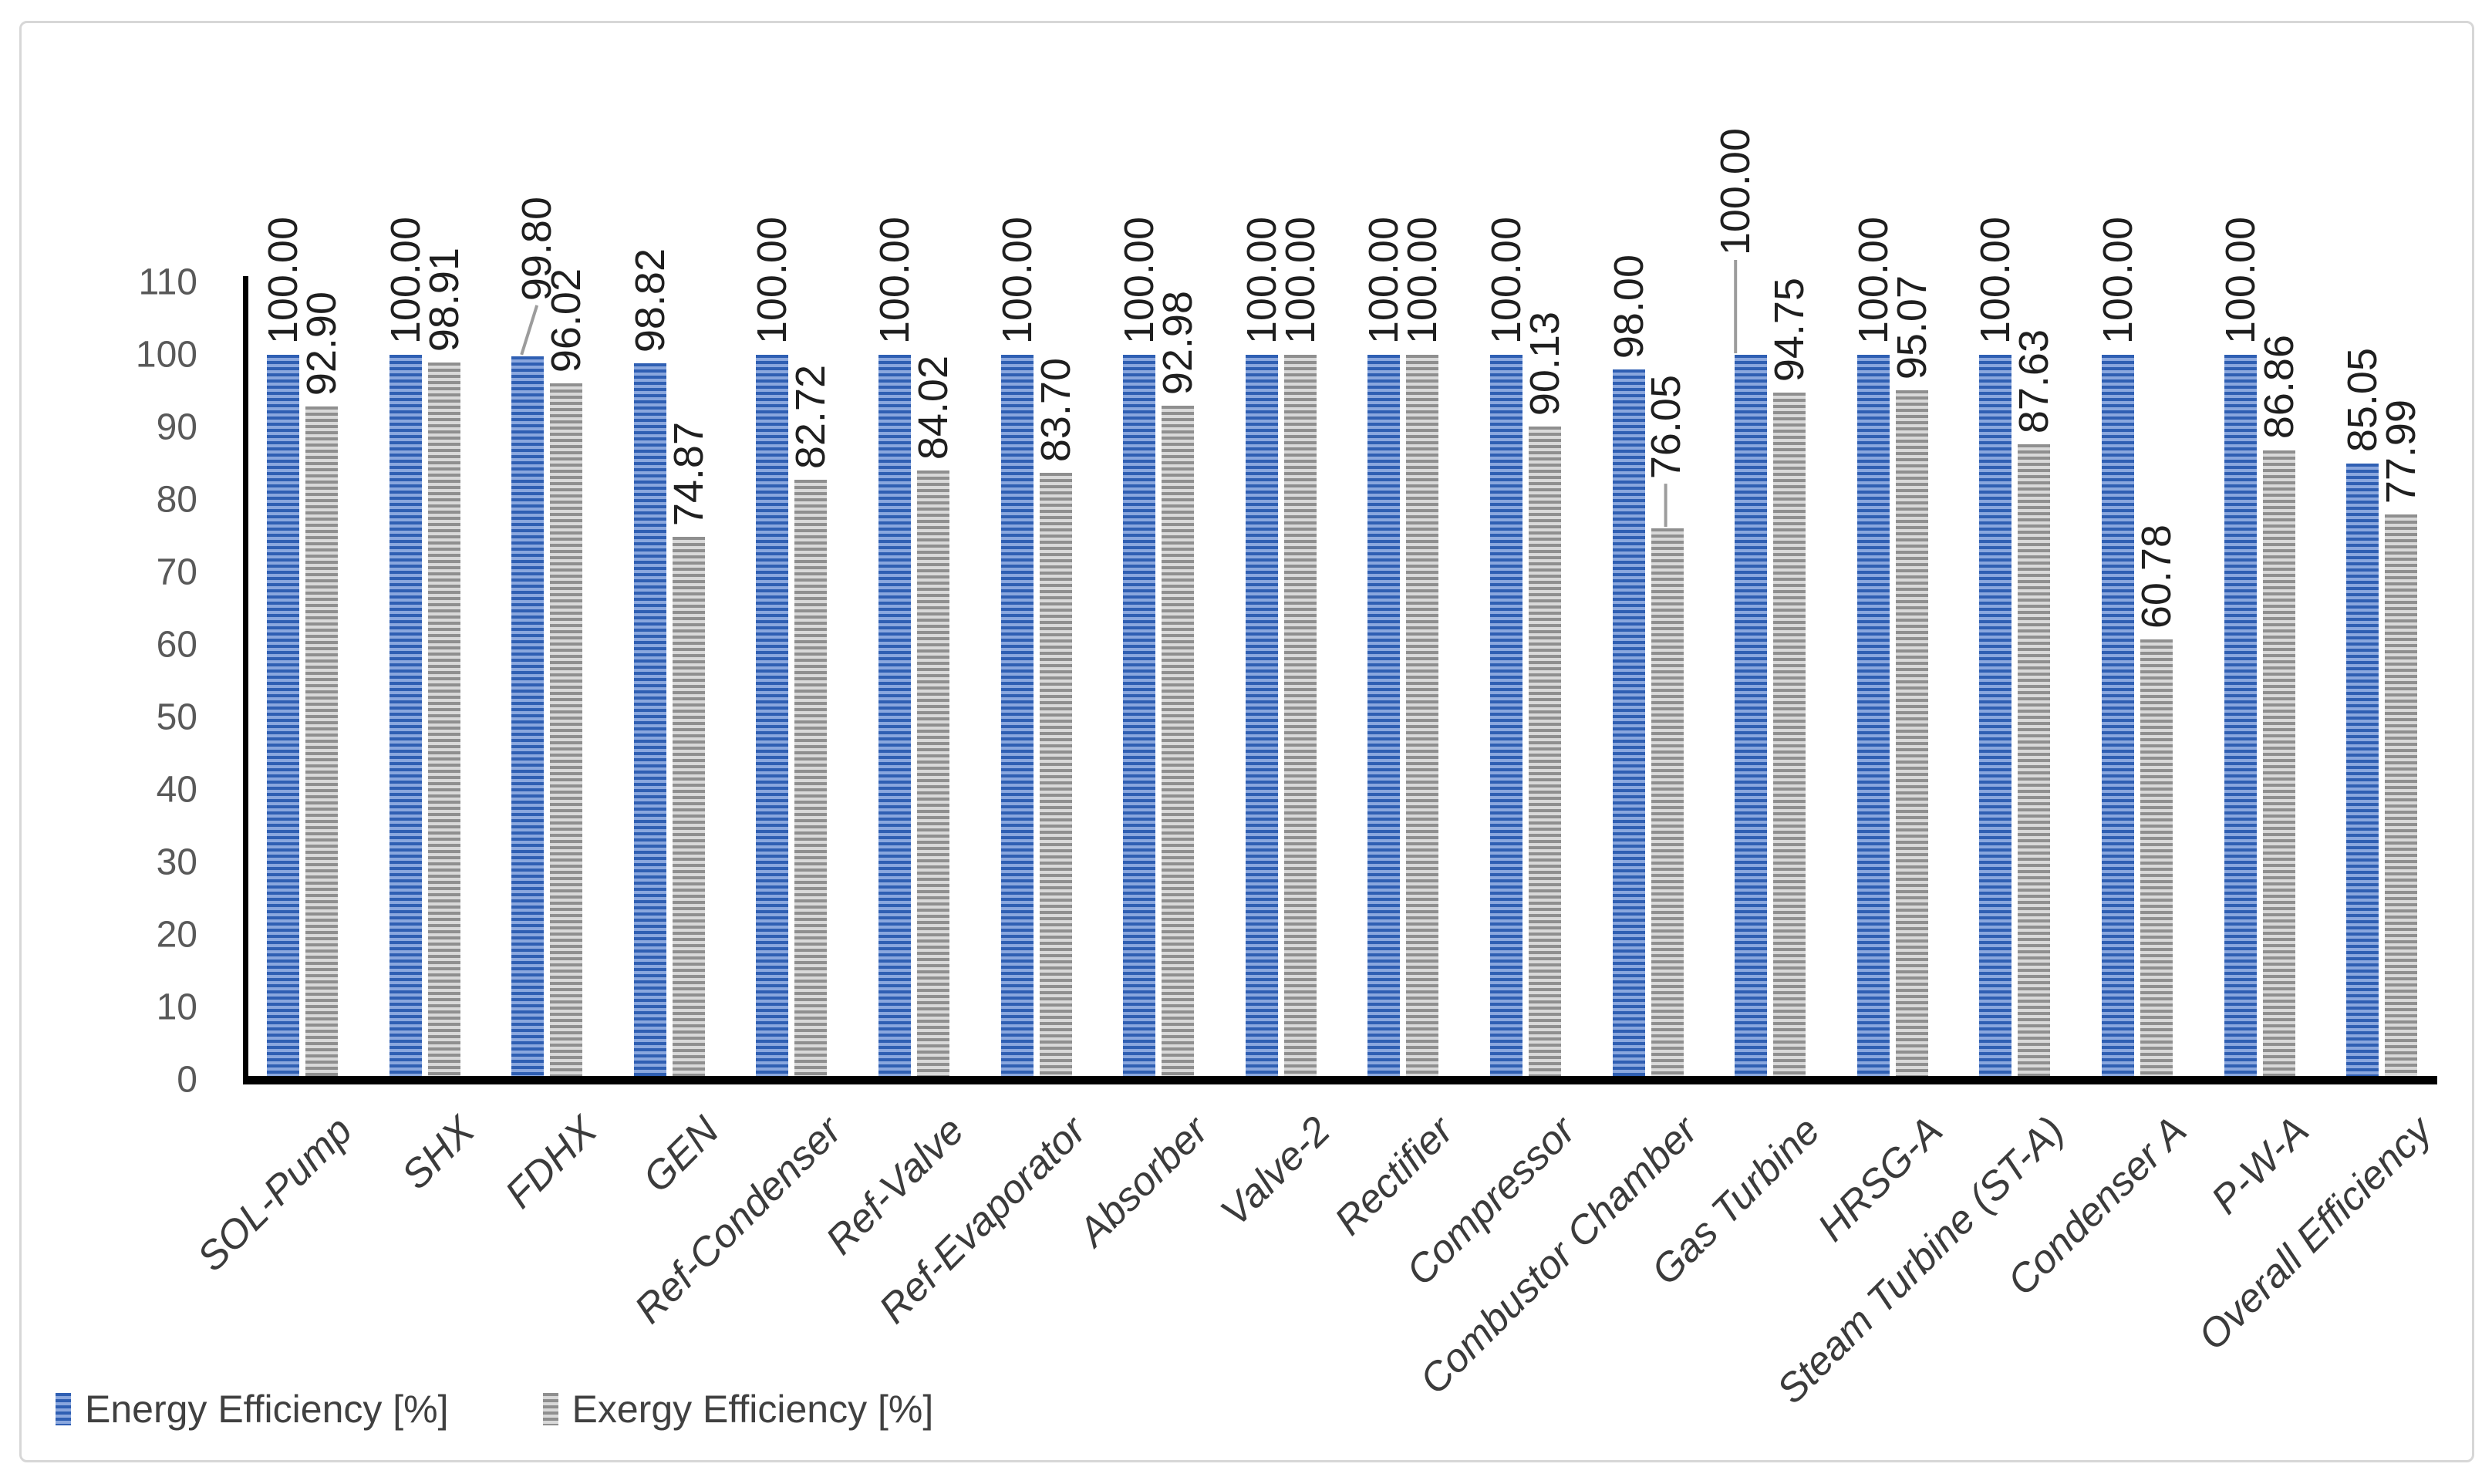  What do you see at coordinates (176, 862) in the screenshot?
I see `y-tick-label: 30` at bounding box center [176, 862].